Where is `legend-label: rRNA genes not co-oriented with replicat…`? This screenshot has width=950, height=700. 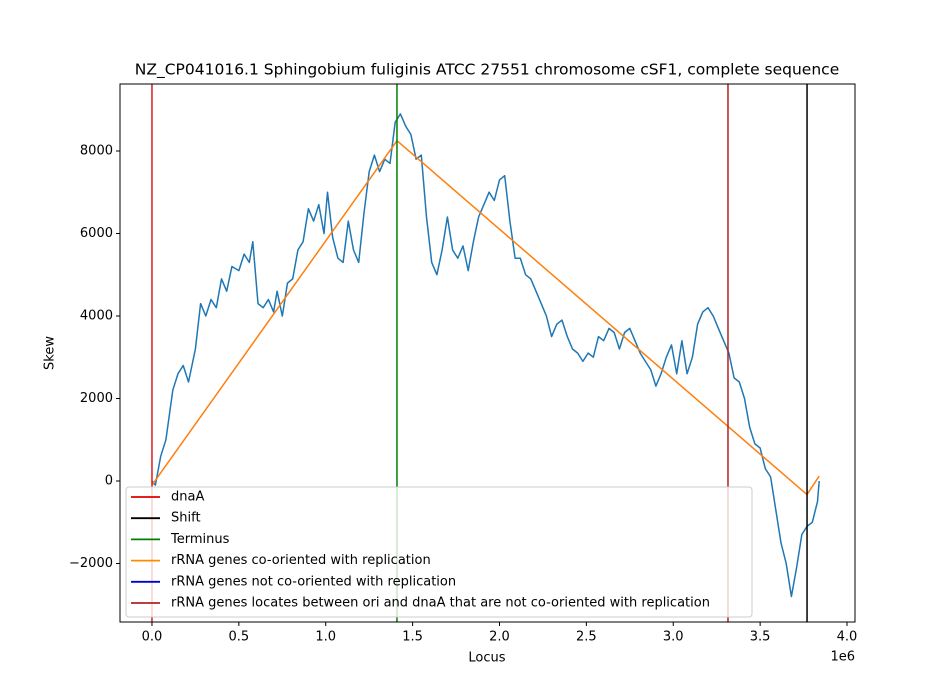 legend-label: rRNA genes not co-oriented with replicat… is located at coordinates (313, 581).